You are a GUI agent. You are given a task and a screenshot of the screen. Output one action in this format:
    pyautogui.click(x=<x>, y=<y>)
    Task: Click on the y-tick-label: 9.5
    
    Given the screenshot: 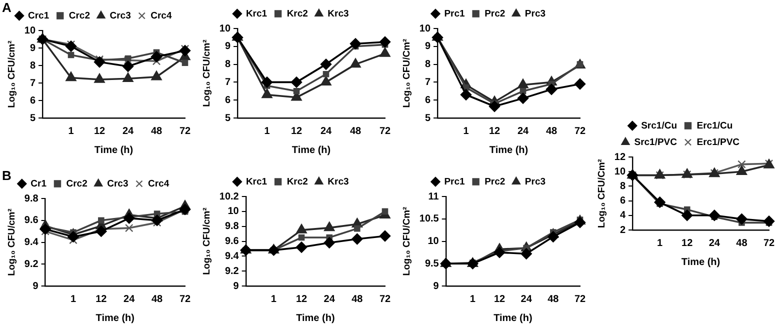 What is the action you would take?
    pyautogui.click(x=432, y=264)
    